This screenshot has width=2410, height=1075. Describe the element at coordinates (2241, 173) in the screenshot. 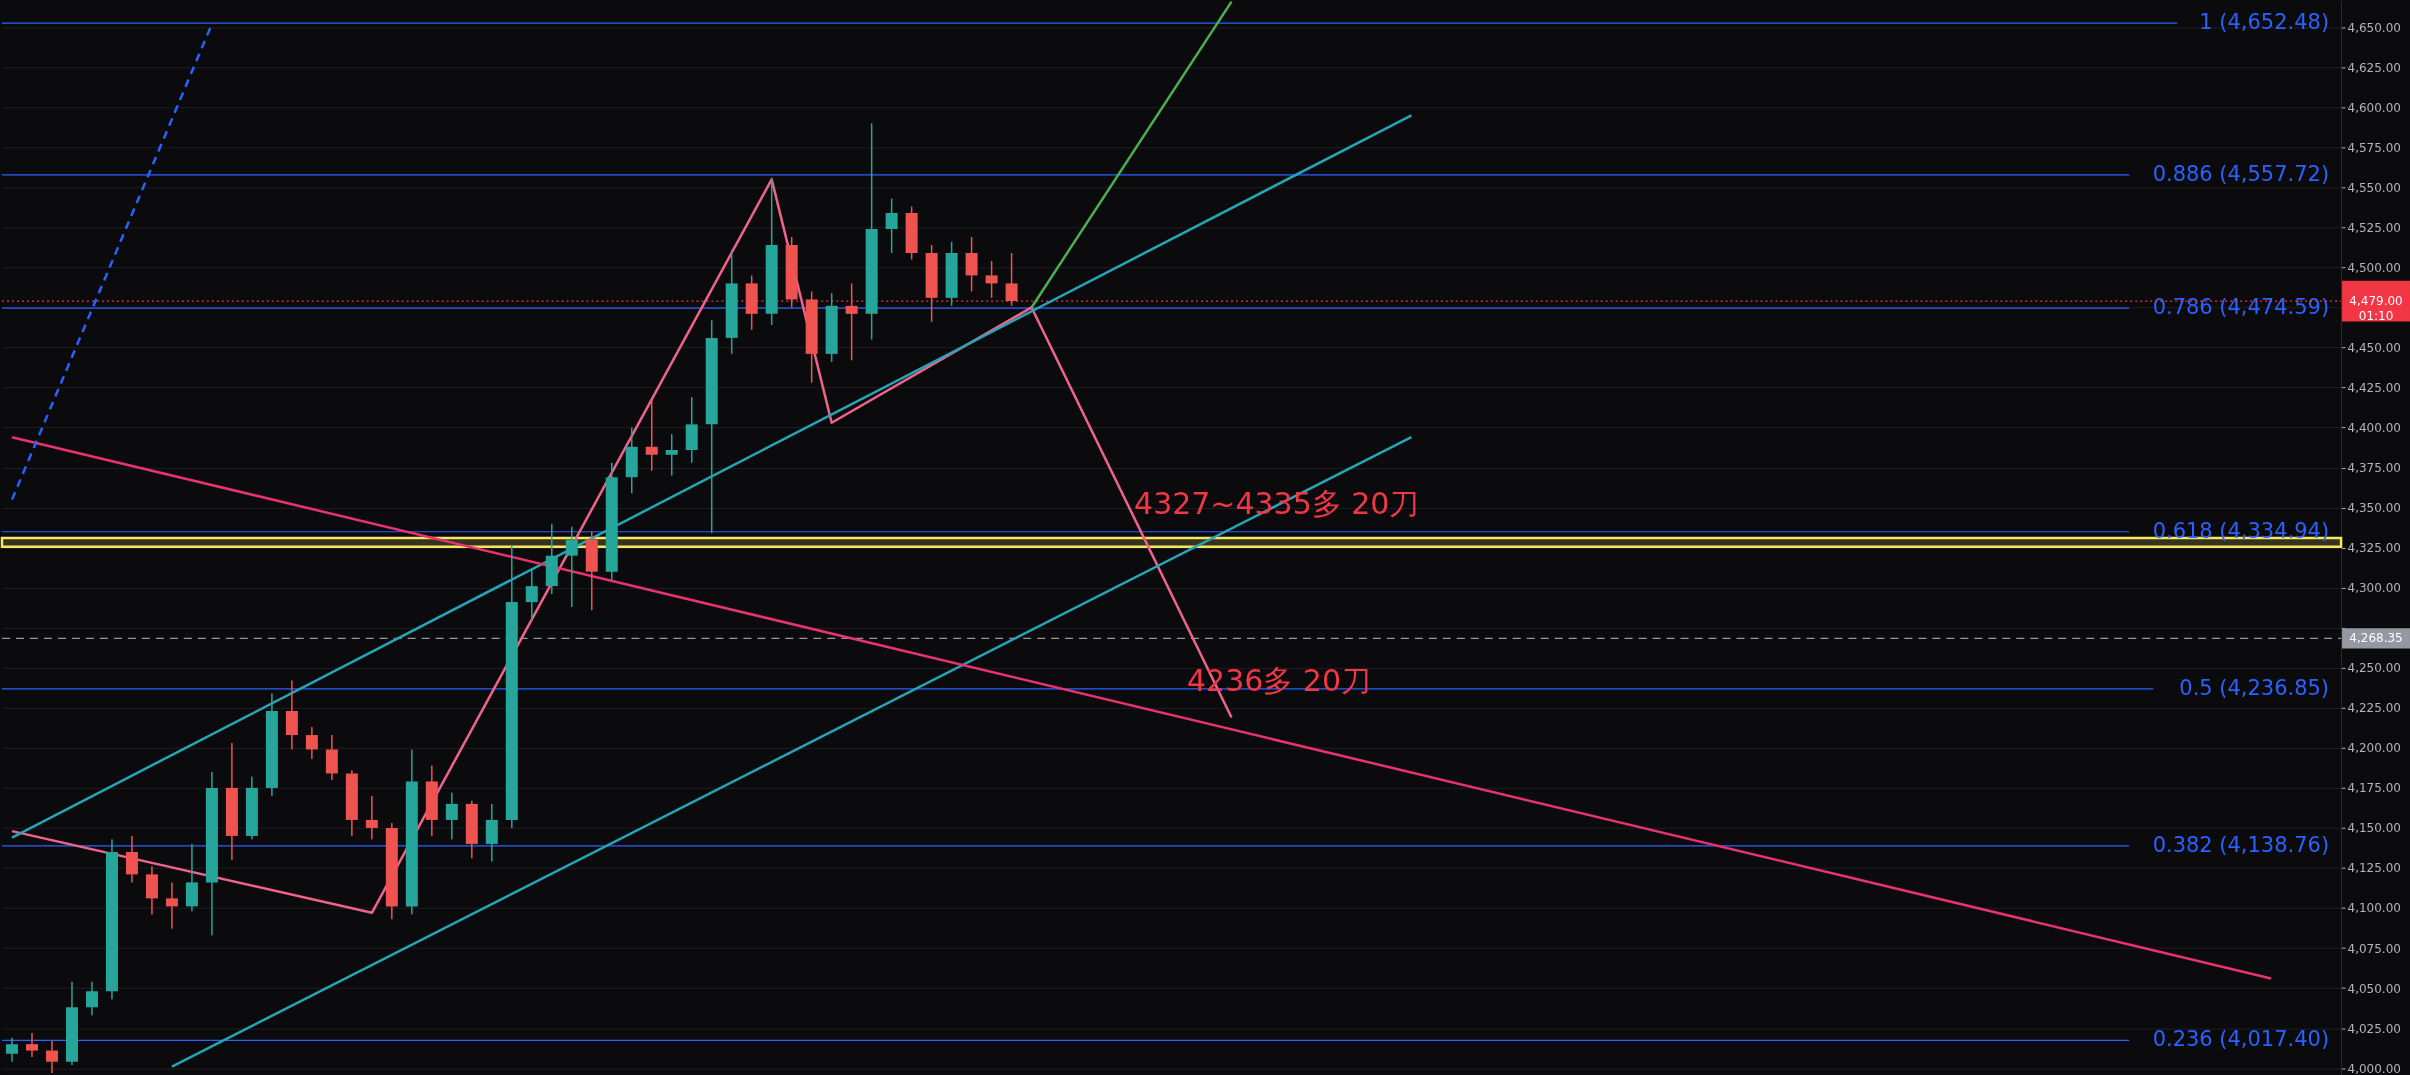

I see `ref-line-label: 0.886 (4,557.72)` at that location.